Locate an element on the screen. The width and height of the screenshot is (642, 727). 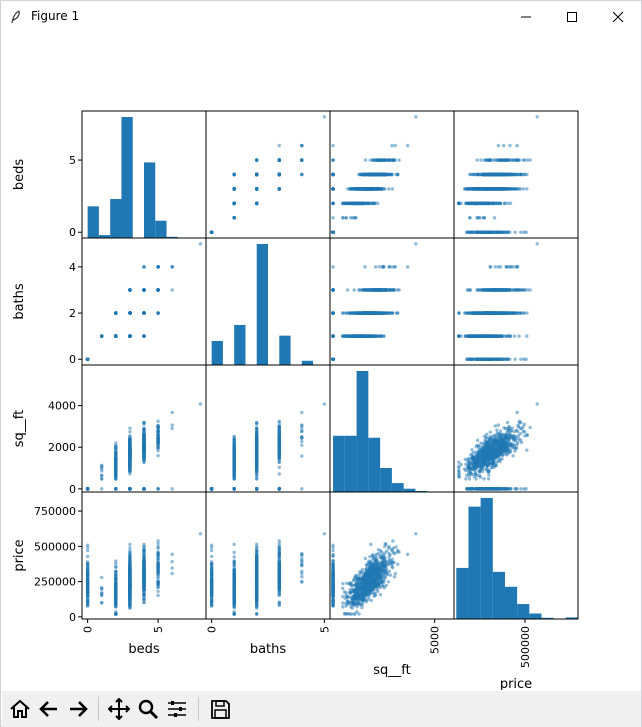
feather-icon is located at coordinates (16, 16).